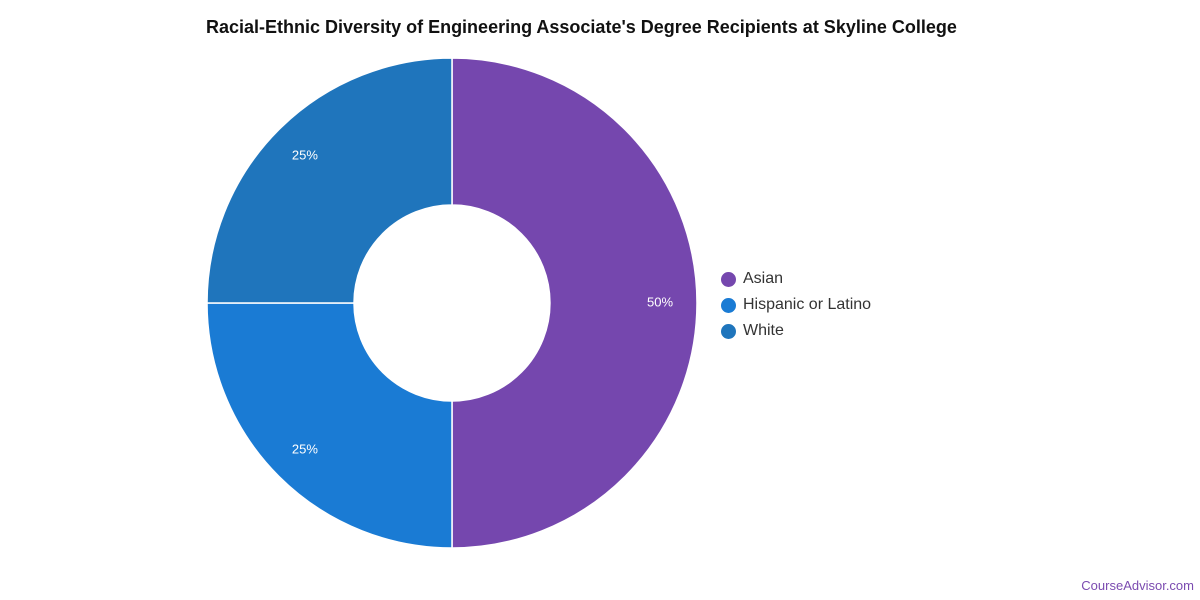  What do you see at coordinates (796, 279) in the screenshot?
I see `legend-item-asian: Asian` at bounding box center [796, 279].